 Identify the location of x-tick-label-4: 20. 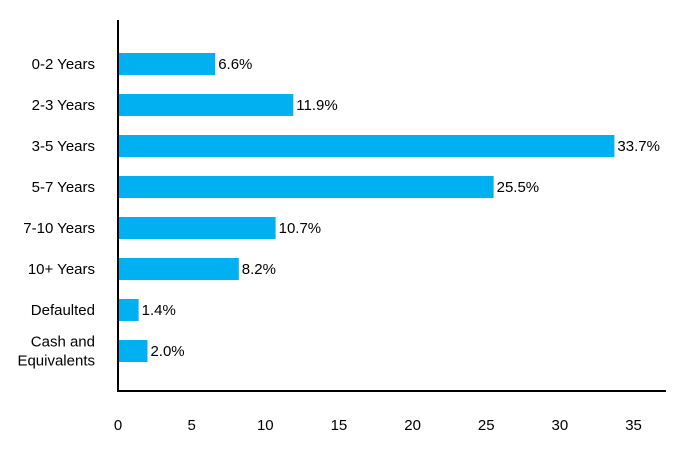
(412, 425).